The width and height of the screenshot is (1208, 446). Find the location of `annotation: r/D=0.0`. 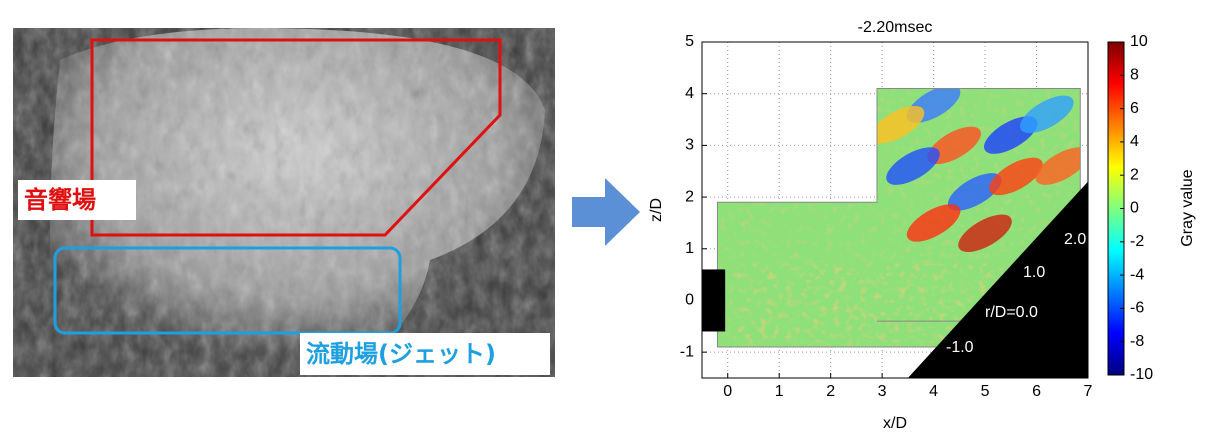

annotation: r/D=0.0 is located at coordinates (1011, 312).